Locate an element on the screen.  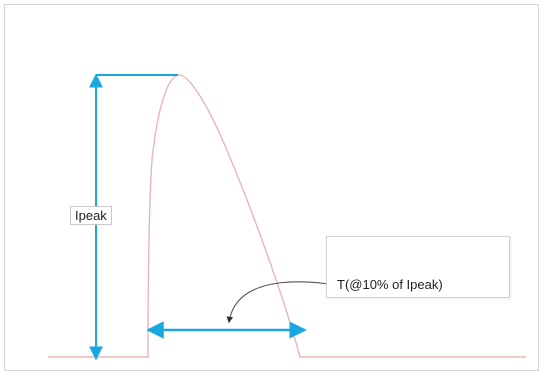
pulse-width-callout: T(@10% of Ipeak) is located at coordinates (418, 267).